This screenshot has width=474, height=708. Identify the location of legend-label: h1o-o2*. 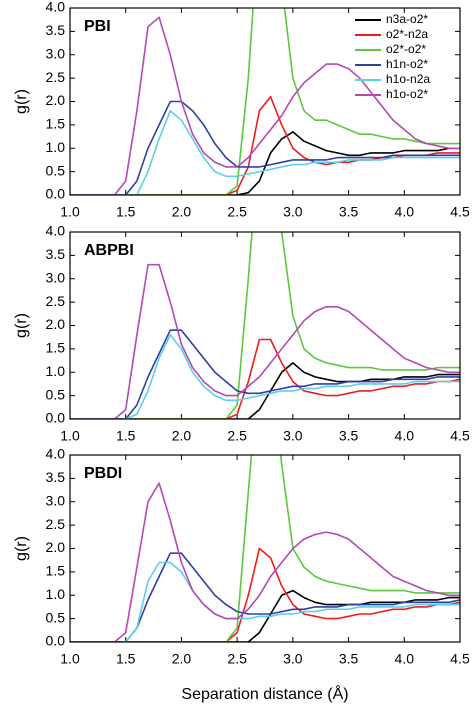
(407, 94).